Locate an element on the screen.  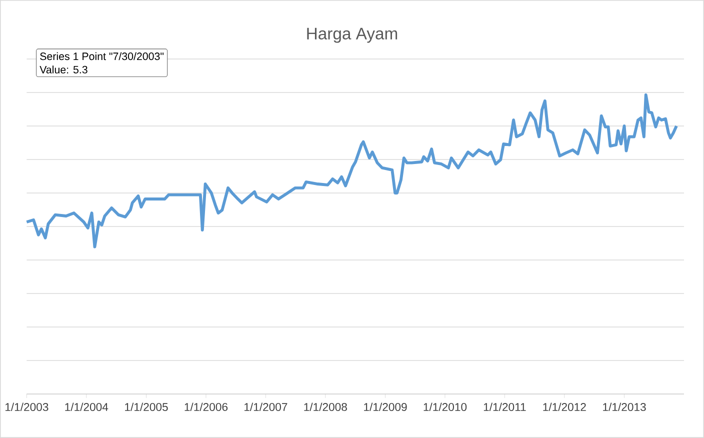
text: Series 1 Point "7/30/2003" is located at coordinates (102, 56).